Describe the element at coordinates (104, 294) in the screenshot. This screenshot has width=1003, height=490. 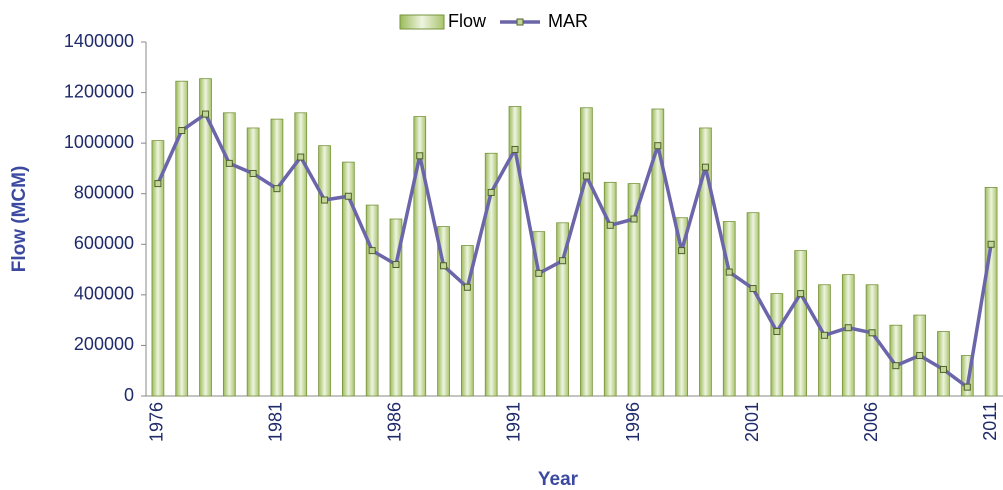
I see `y-tick-label: 400000` at that location.